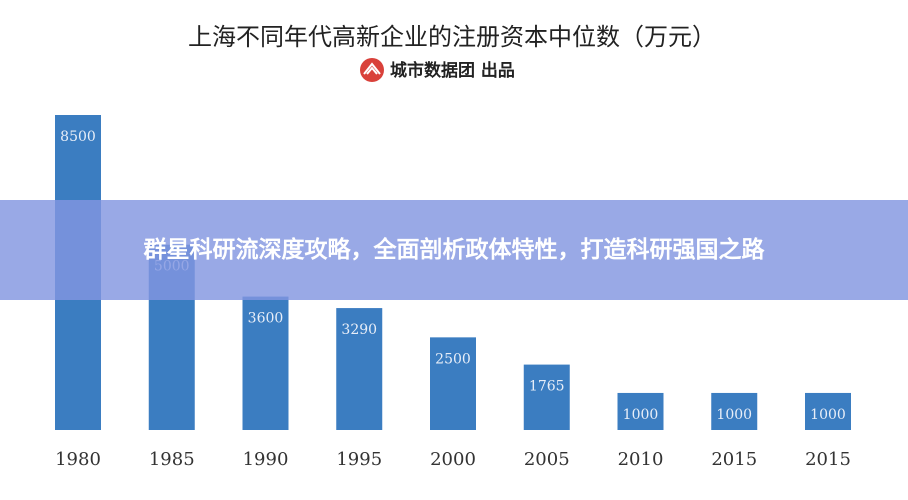 The width and height of the screenshot is (908, 500). I want to click on x-tick-label: 2010, so click(641, 459).